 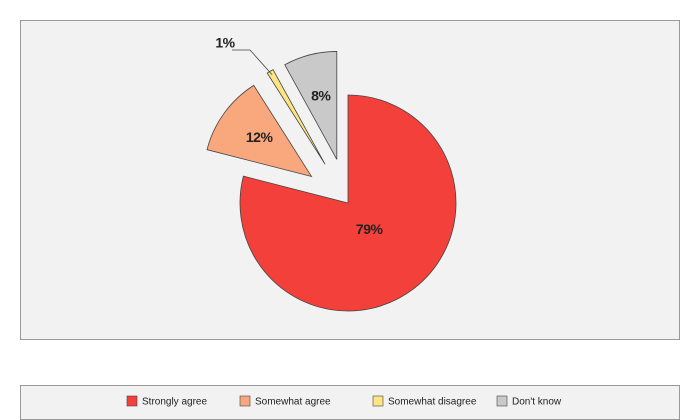 What do you see at coordinates (321, 95) in the screenshot?
I see `data-label: 8%` at bounding box center [321, 95].